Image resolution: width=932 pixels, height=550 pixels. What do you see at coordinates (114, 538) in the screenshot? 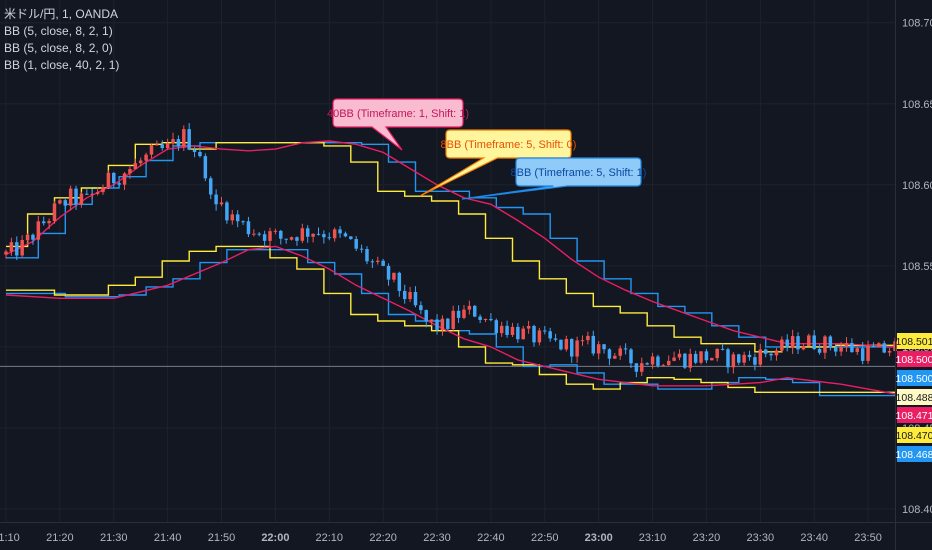
I see `time-tick-label: 21:30` at bounding box center [114, 538].